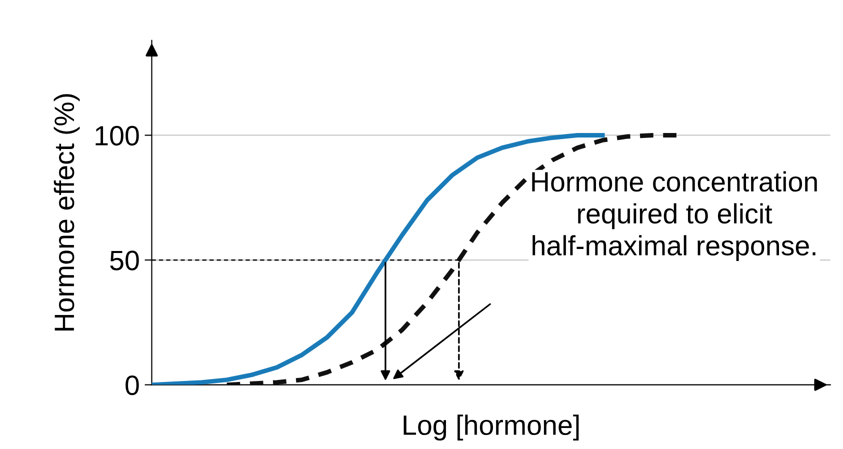  What do you see at coordinates (491, 427) in the screenshot?
I see `x-axis-title: Log [hormone]` at bounding box center [491, 427].